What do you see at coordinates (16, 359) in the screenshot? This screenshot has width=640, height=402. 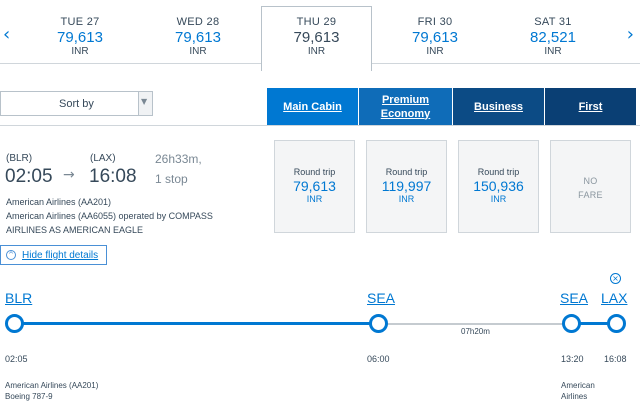 I see `timeline-time: 02:05` at bounding box center [16, 359].